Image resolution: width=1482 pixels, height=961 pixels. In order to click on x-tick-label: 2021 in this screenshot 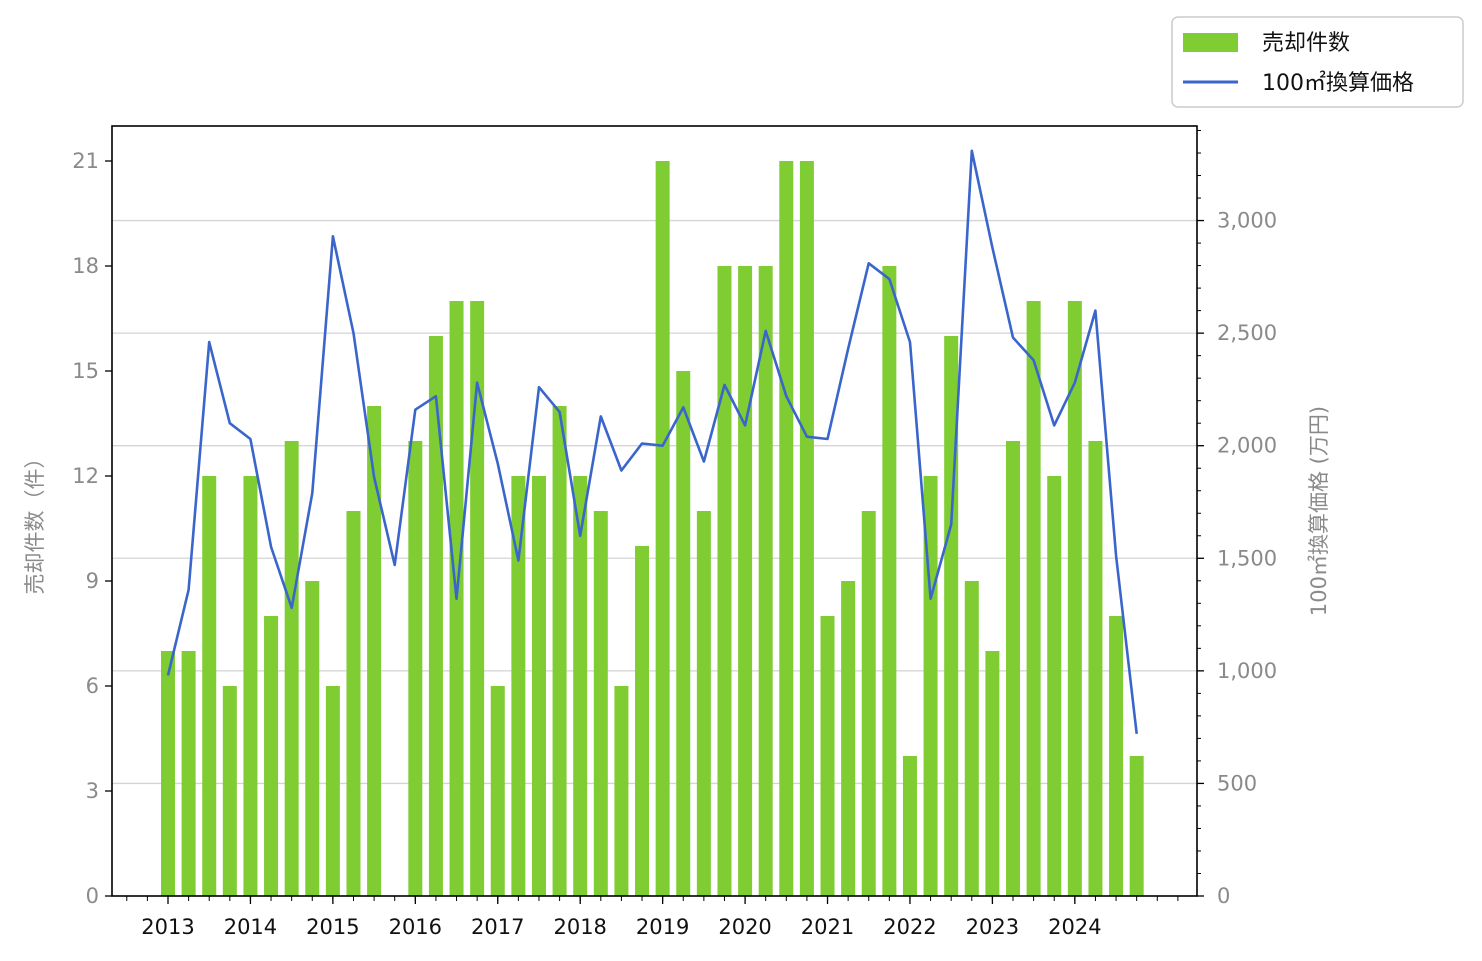, I will do `click(827, 927)`.